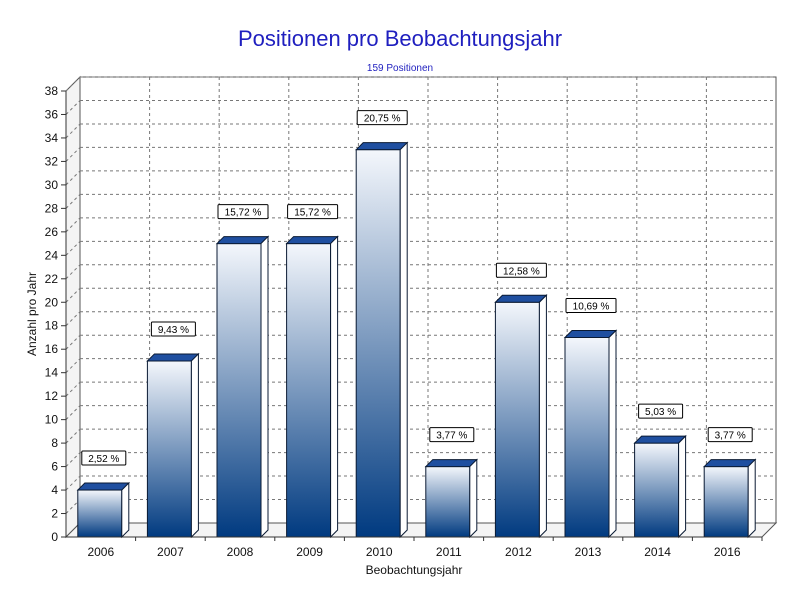 Image resolution: width=800 pixels, height=600 pixels. I want to click on chart-title: Positionen pro Beobachtungsjahr, so click(400, 38).